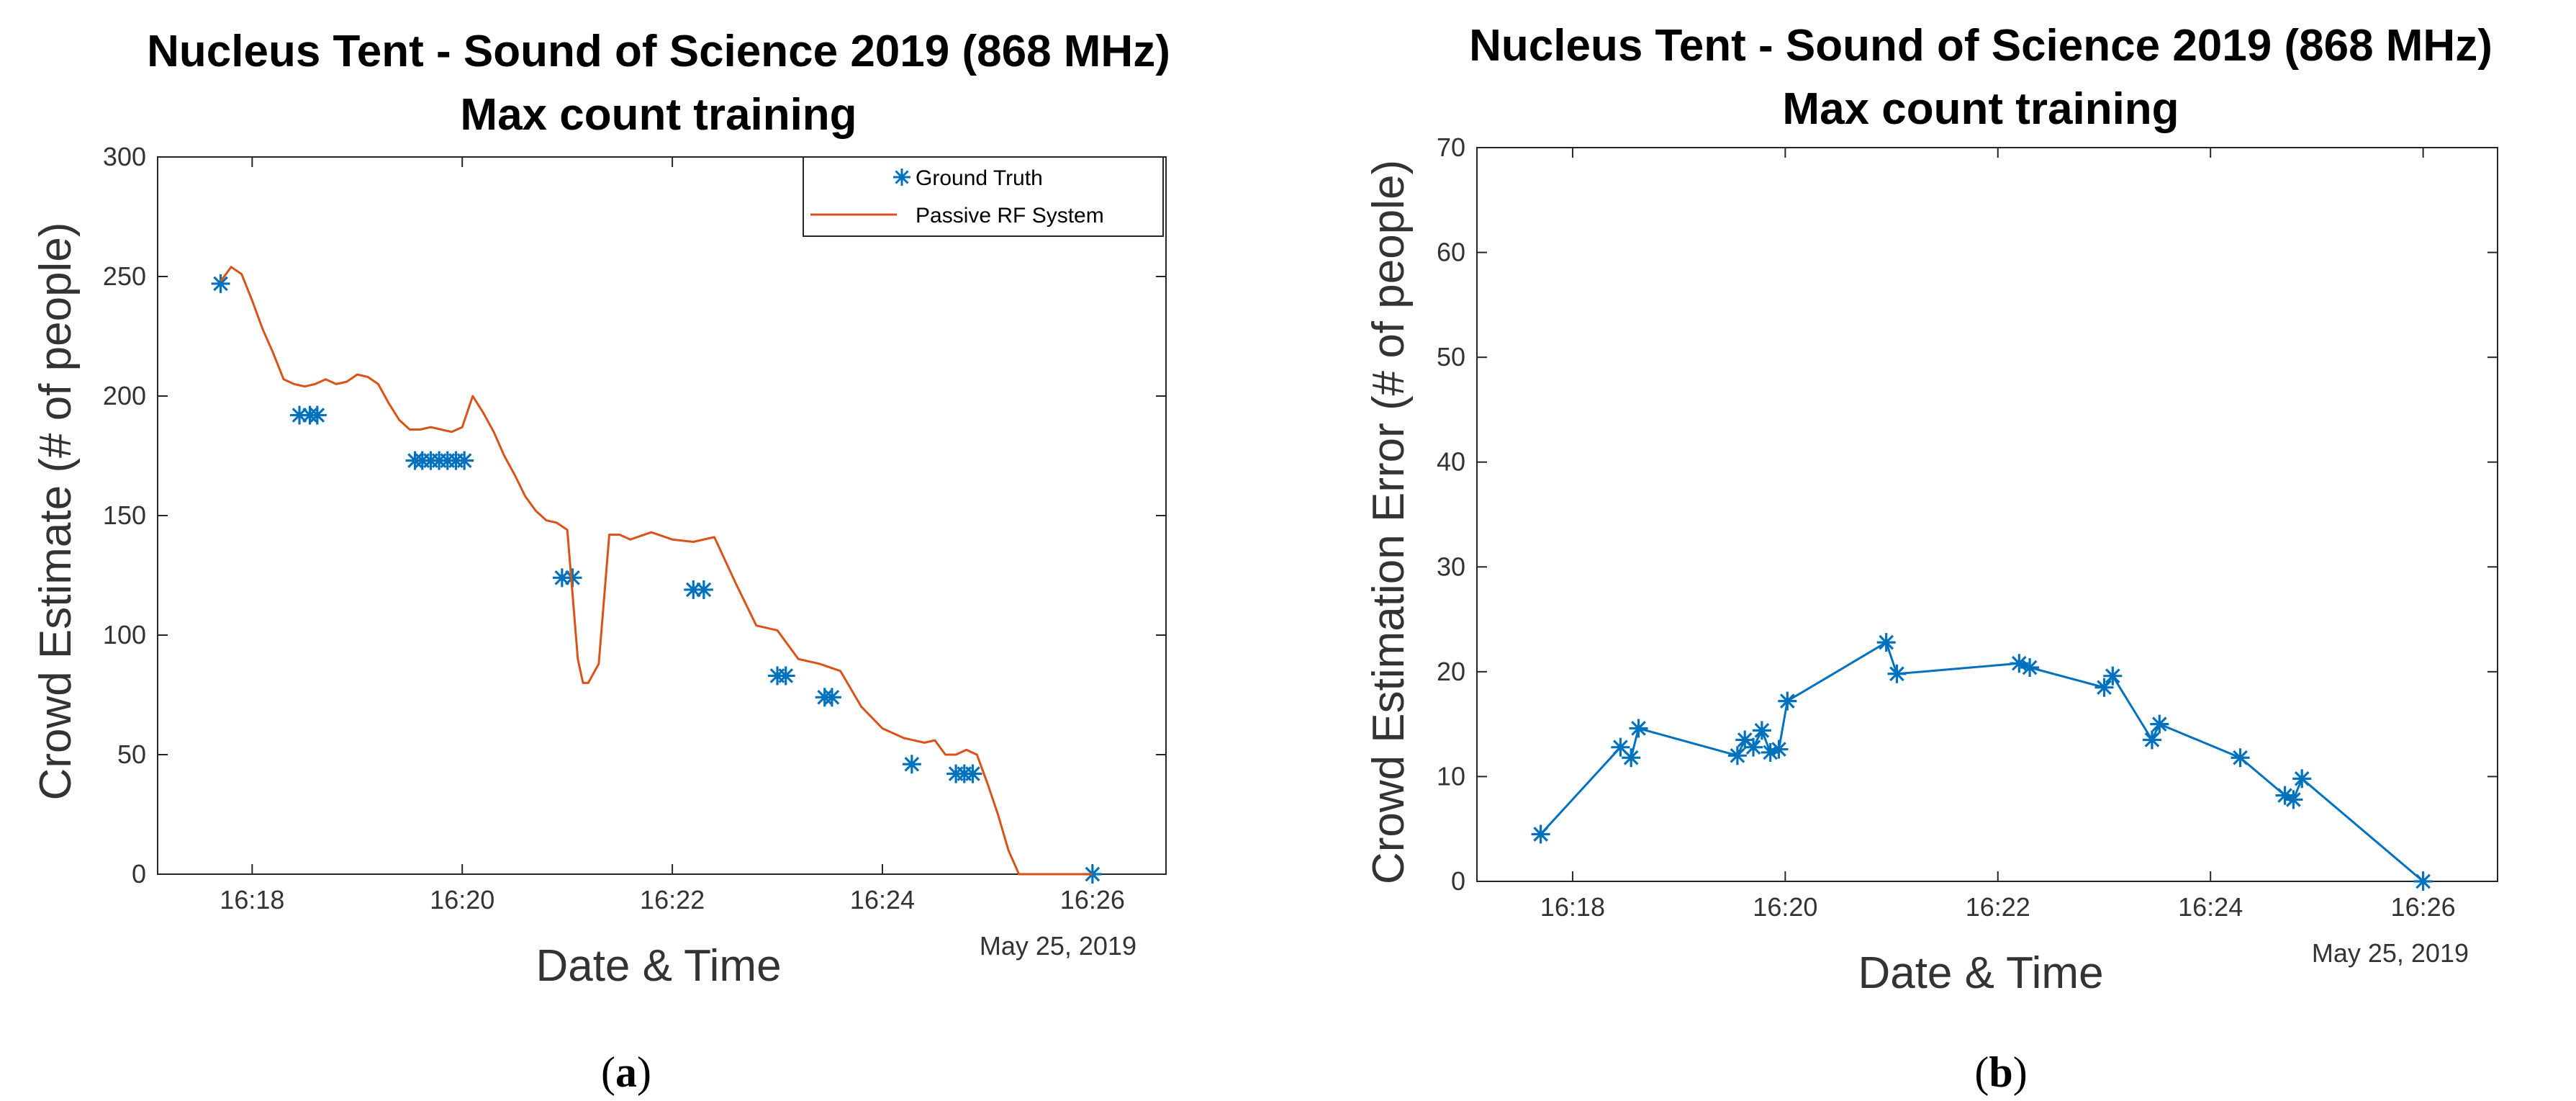 The image size is (2576, 1101). I want to click on y-tick-label: 300, so click(124, 156).